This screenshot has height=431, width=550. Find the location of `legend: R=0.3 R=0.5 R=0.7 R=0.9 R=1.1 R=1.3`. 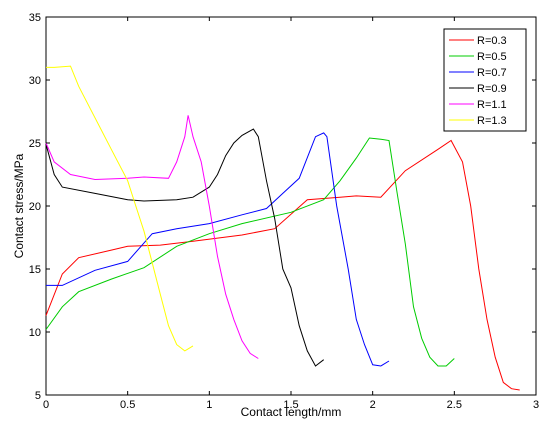

legend: R=0.3 R=0.5 R=0.7 R=0.9 R=1.1 R=1.3 is located at coordinates (485, 80).